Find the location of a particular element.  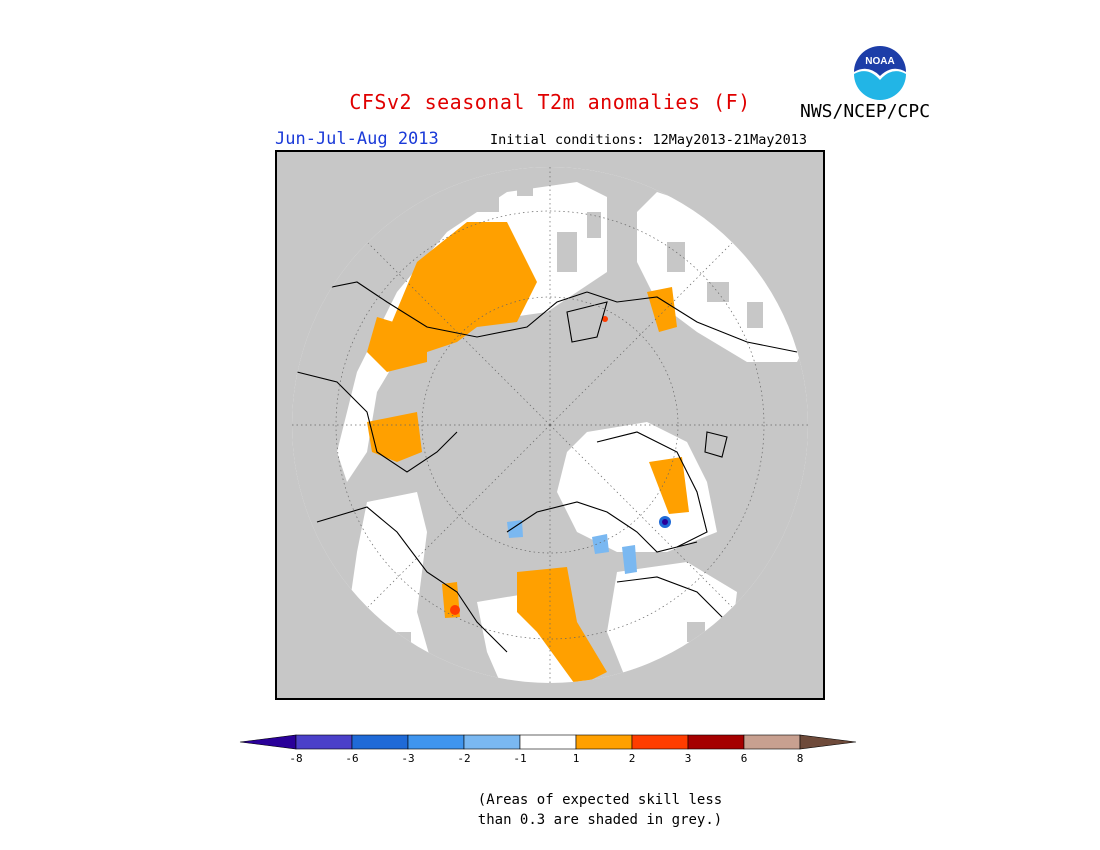

scale-tick-label: -8 is located at coordinates (296, 758).